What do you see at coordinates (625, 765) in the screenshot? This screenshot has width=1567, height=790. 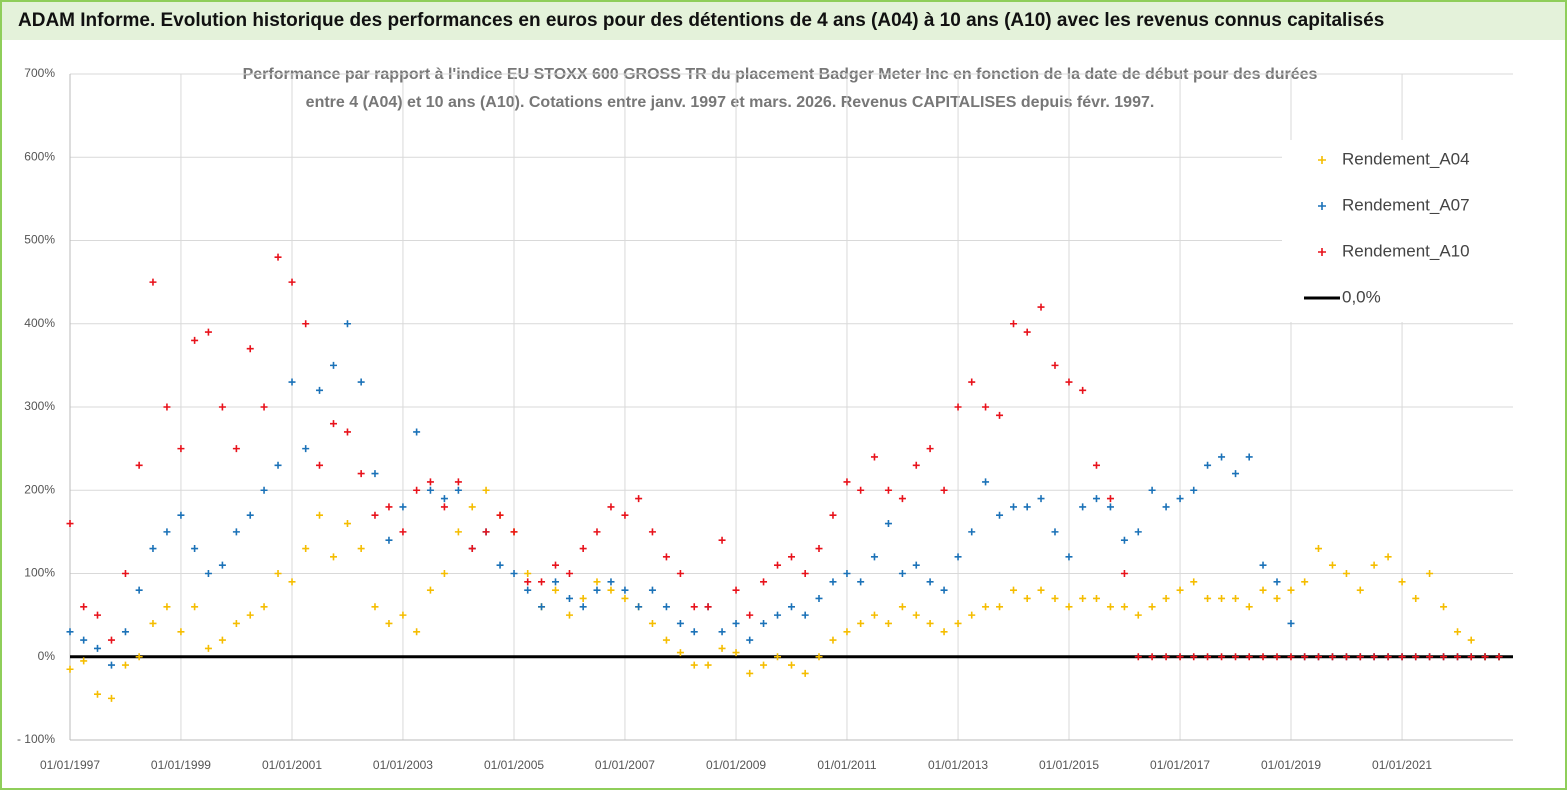 I see `x-tick-label: 01/01/2007` at bounding box center [625, 765].